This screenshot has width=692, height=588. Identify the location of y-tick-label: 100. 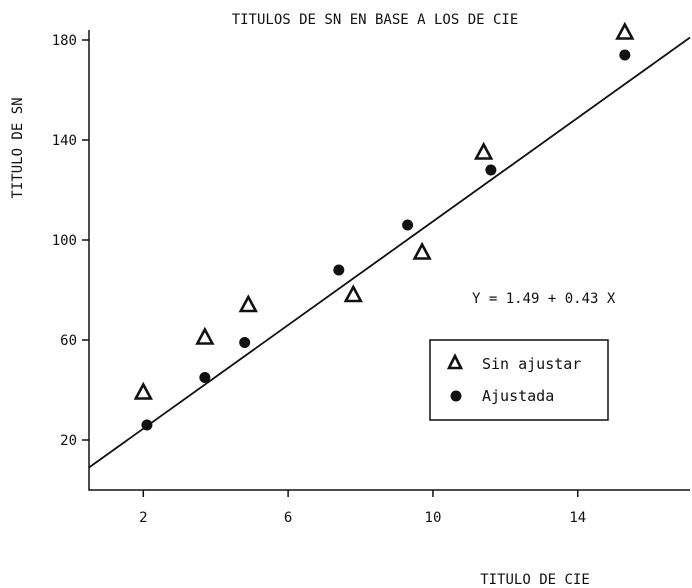
(64, 241).